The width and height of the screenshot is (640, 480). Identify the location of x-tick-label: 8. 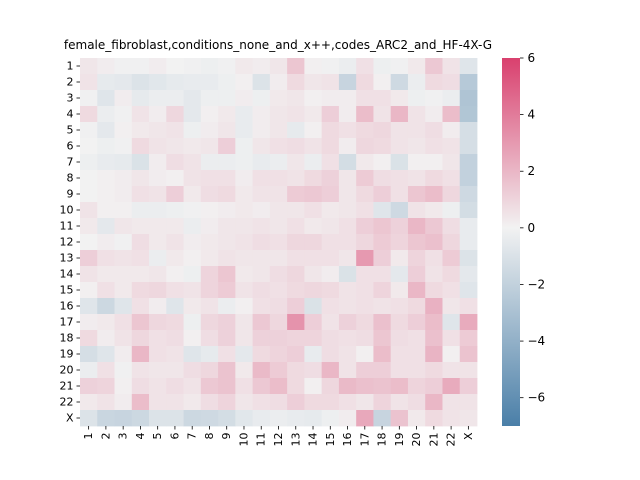
(209, 436).